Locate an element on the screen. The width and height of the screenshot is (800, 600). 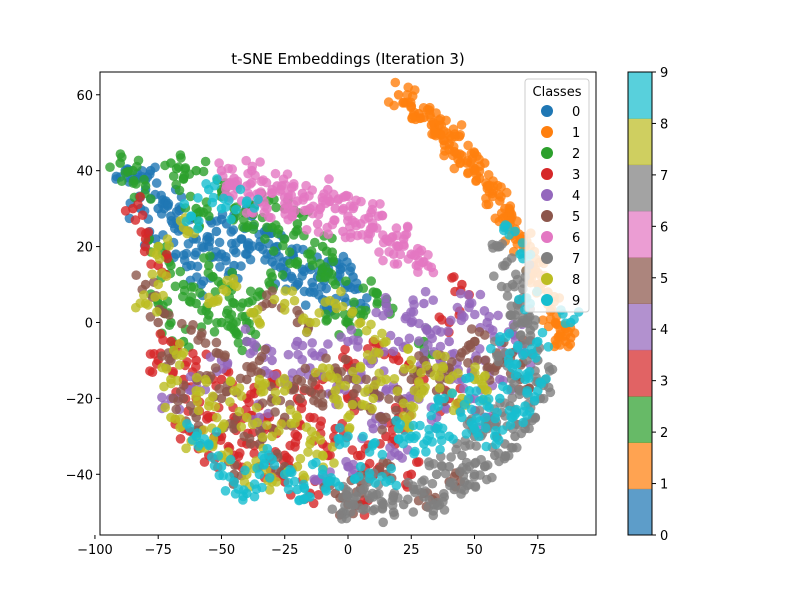
colorbar-frame is located at coordinates (640, 303).